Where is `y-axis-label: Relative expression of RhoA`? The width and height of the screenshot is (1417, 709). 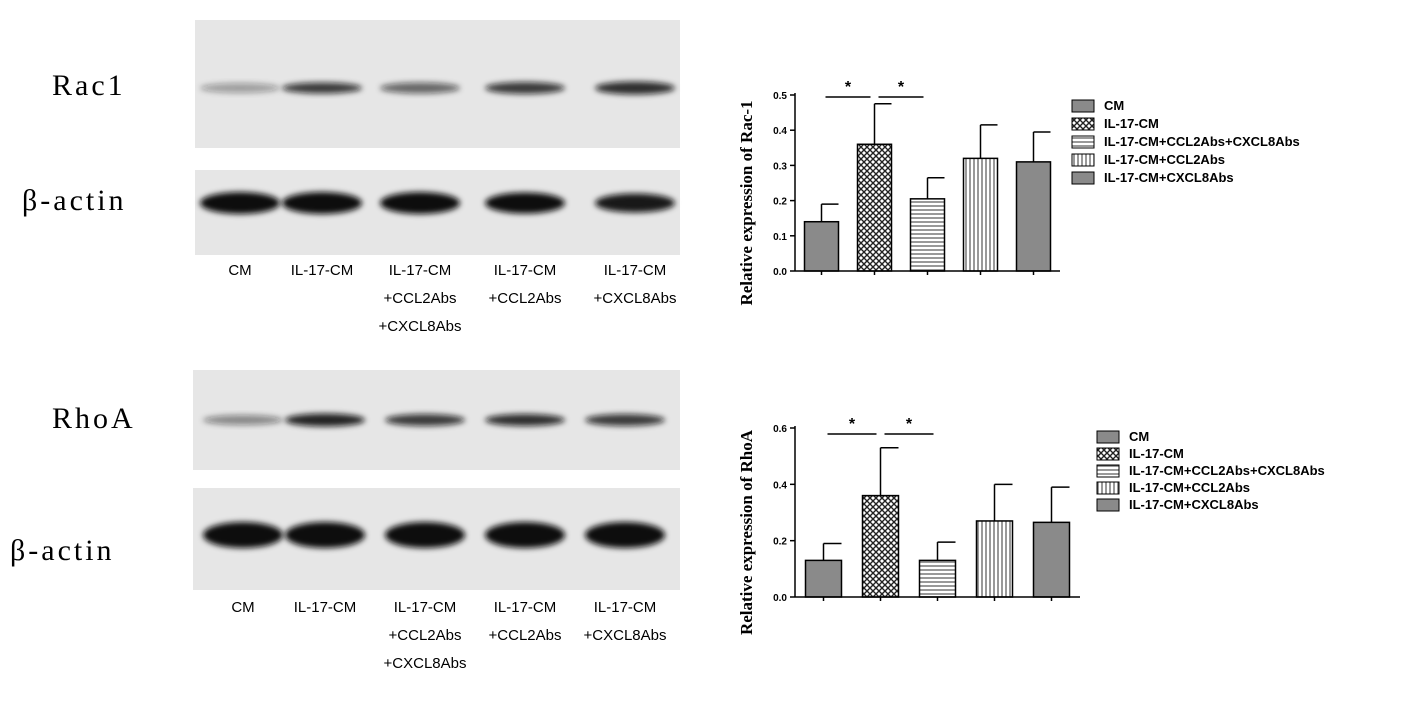
y-axis-label: Relative expression of RhoA is located at coordinates (746, 532).